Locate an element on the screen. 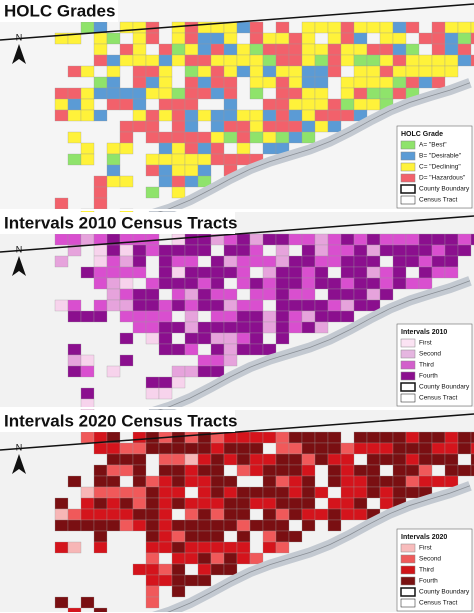 This screenshot has width=474, height=613. legend-item: Second is located at coordinates (430, 354).